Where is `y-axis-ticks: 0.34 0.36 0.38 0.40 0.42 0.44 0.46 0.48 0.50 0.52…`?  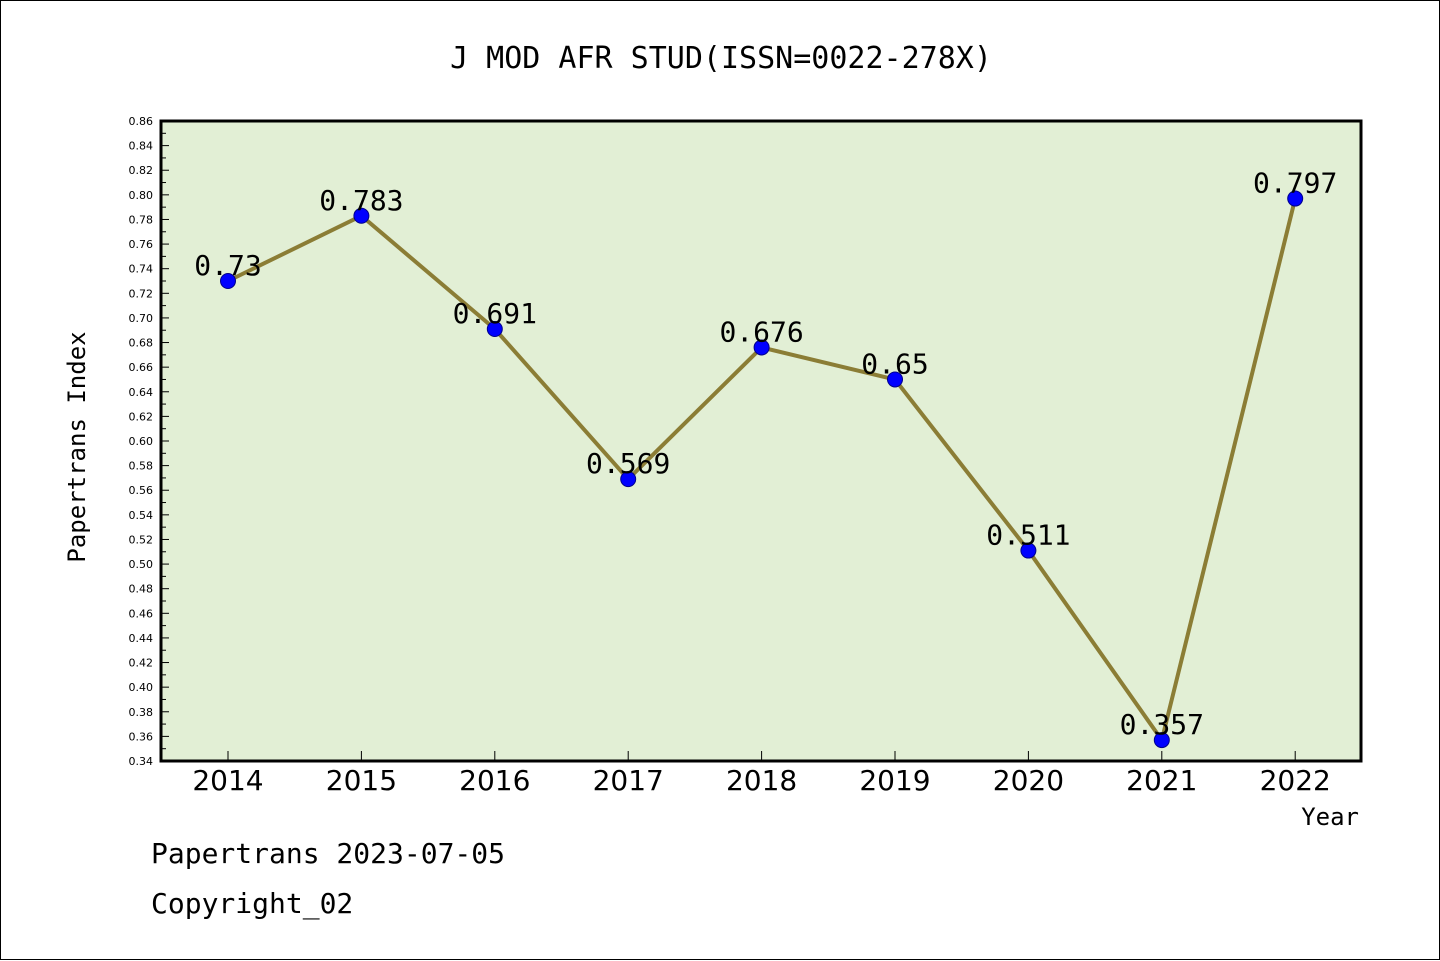
y-axis-ticks: 0.34 0.36 0.38 0.40 0.42 0.44 0.46 0.48 0.50 0.52… is located at coordinates (149, 441).